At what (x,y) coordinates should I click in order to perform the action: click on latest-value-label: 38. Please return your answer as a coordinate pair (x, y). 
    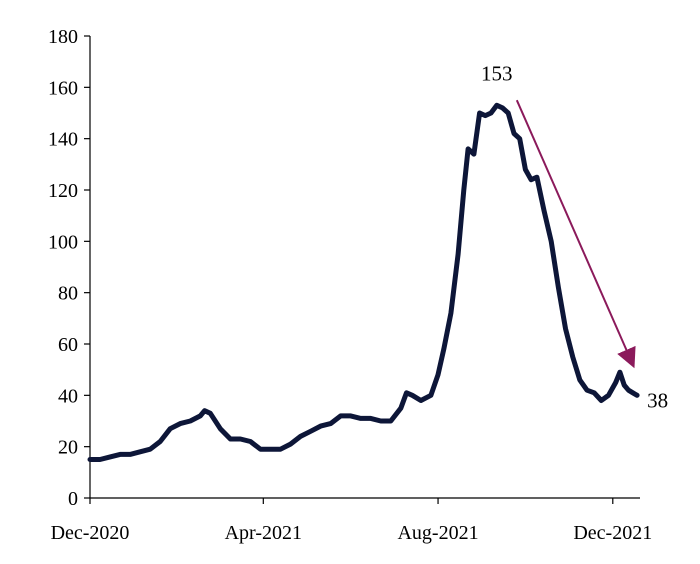
    Looking at the image, I should click on (657, 400).